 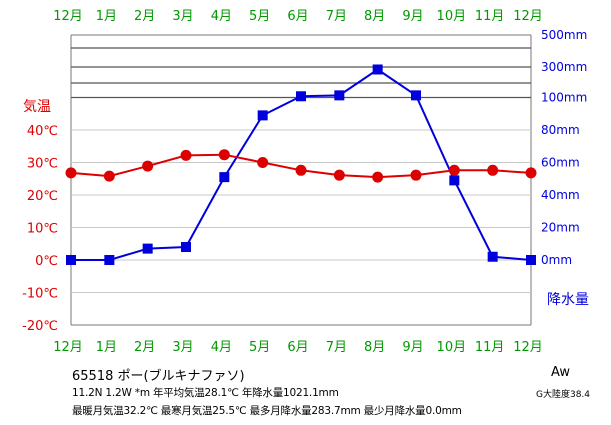 I want to click on temperature-tick-label: 40℃, so click(x=42, y=131).